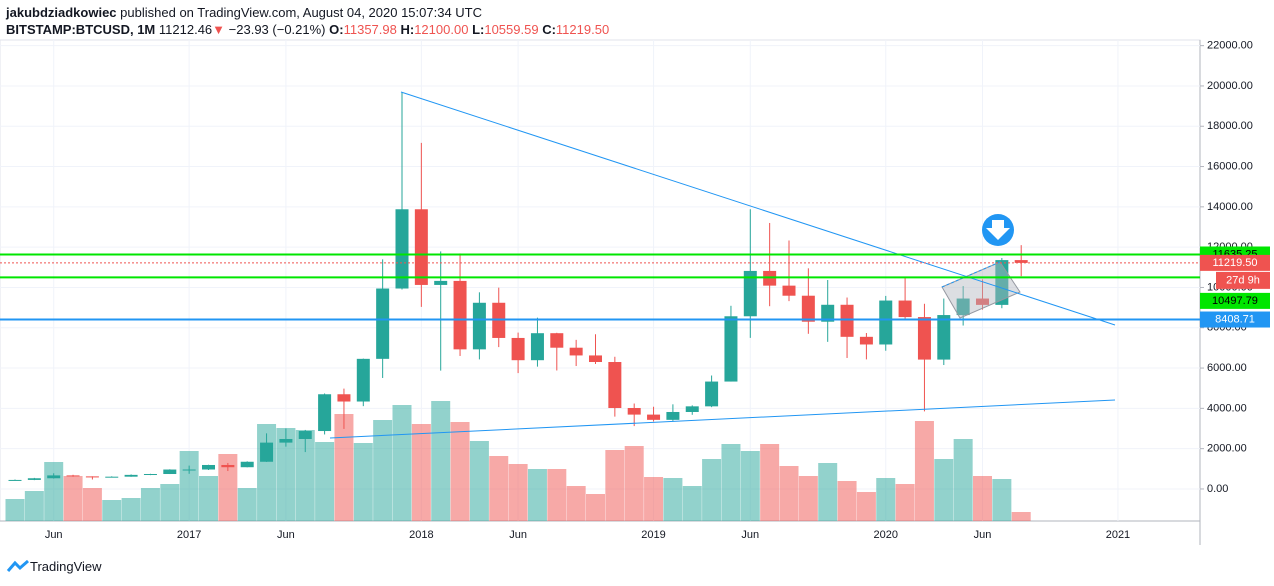 The width and height of the screenshot is (1274, 586). What do you see at coordinates (407, 29) in the screenshot?
I see `ohlc-label: H:` at bounding box center [407, 29].